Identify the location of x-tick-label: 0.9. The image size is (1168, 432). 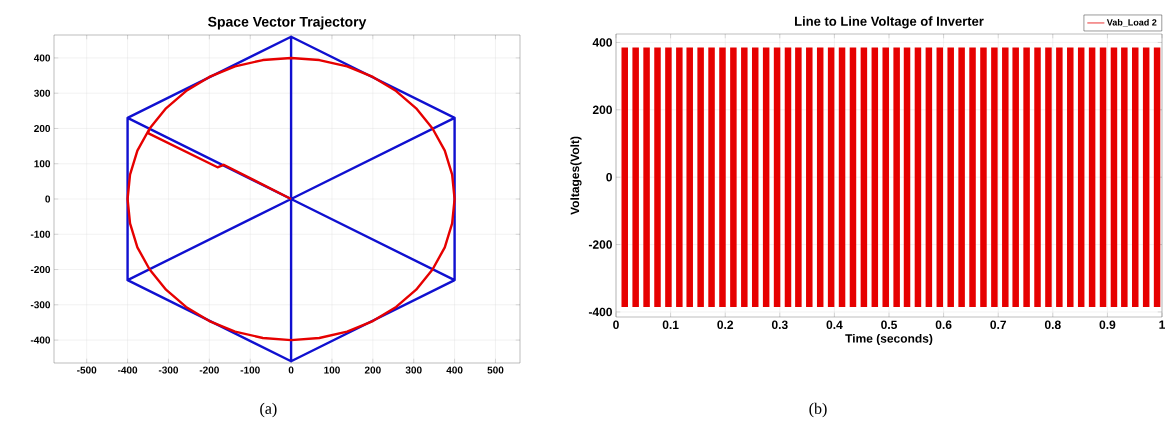
(1107, 325).